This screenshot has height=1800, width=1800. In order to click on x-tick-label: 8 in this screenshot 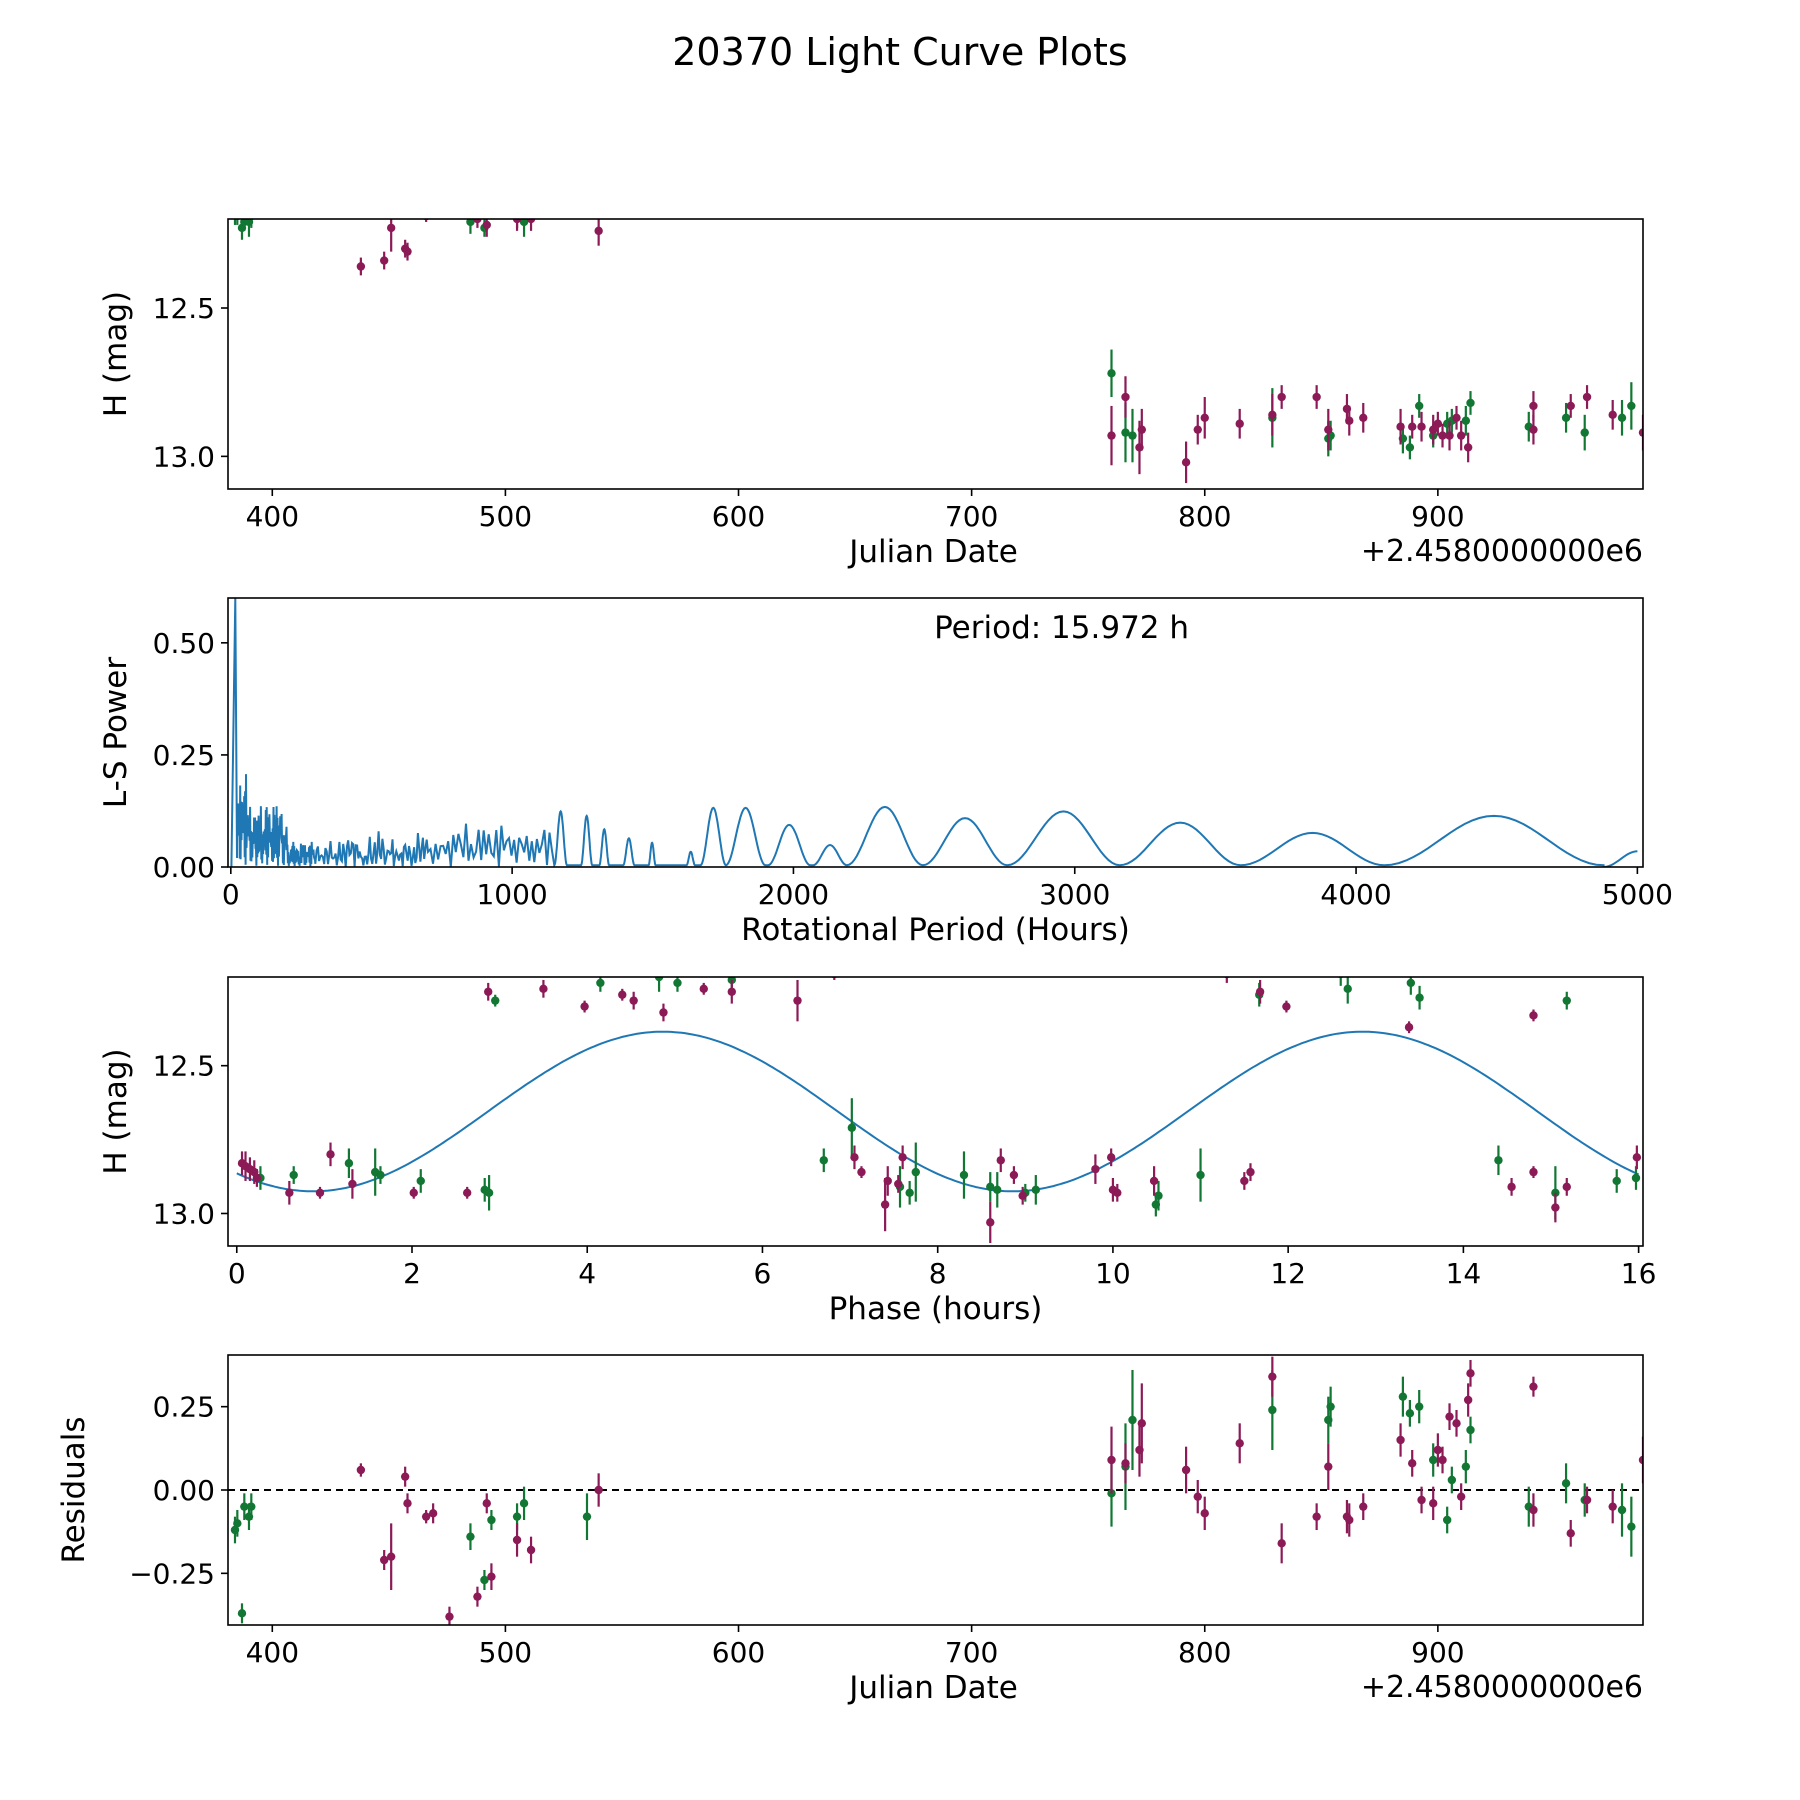, I will do `click(938, 1273)`.